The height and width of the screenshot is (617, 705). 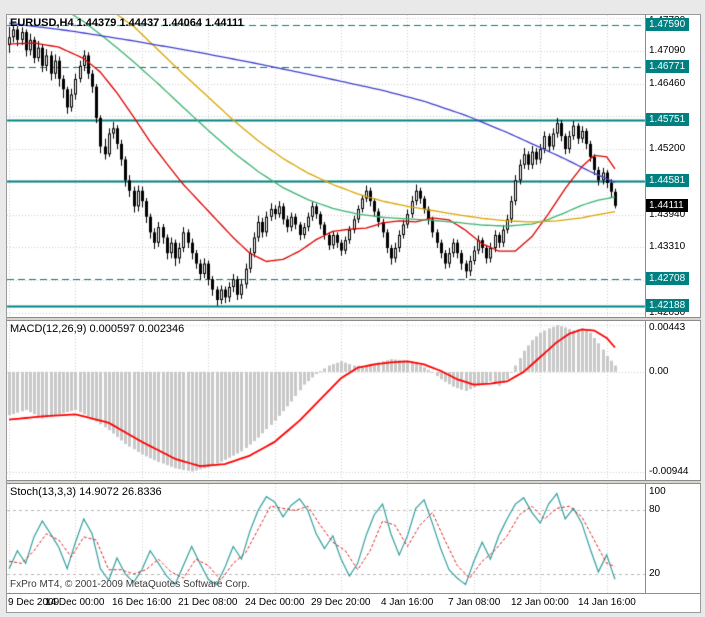 I want to click on time-axis-border, so click(x=354, y=593).